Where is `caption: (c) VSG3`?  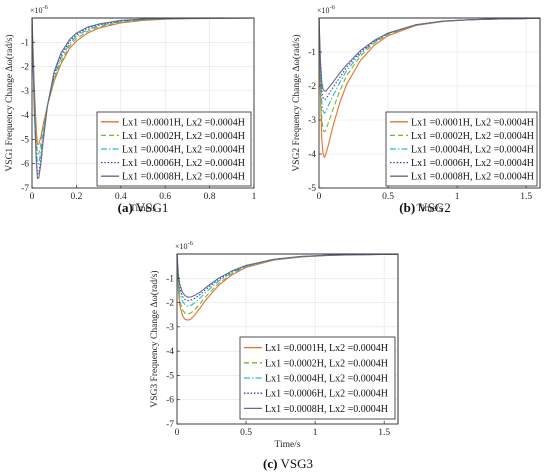
caption: (c) VSG3 is located at coordinates (288, 463).